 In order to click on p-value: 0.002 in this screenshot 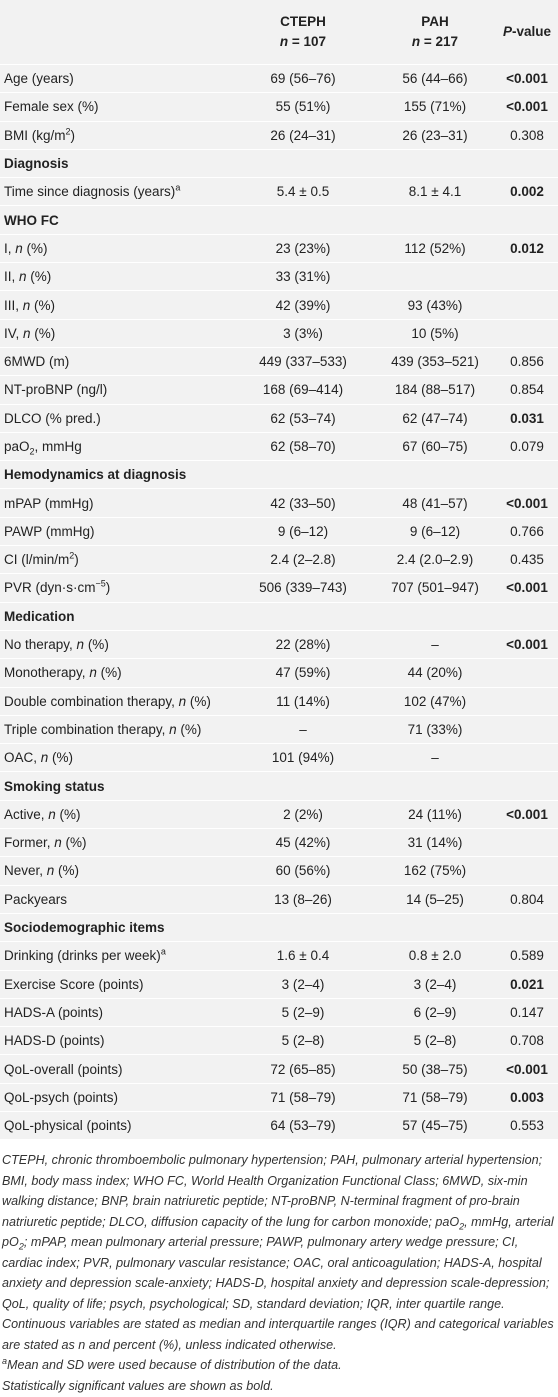, I will do `click(527, 192)`.